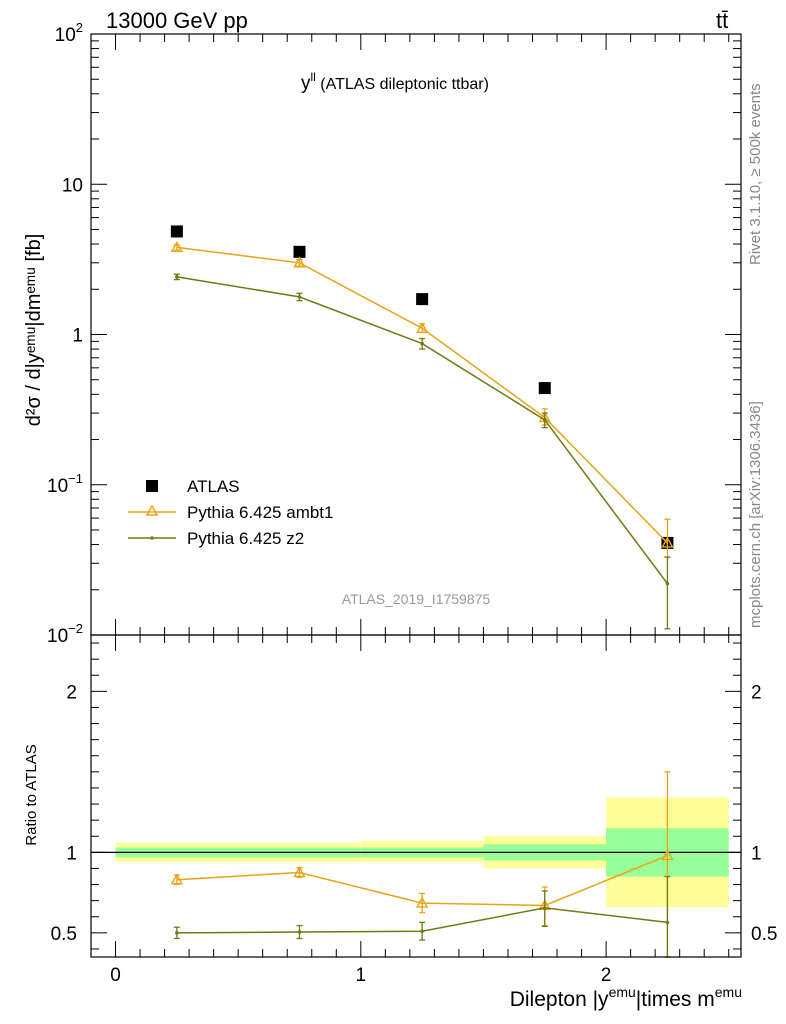 This screenshot has height=1024, width=786. I want to click on header-energy-label: 13000 GeV pp, so click(177, 20).